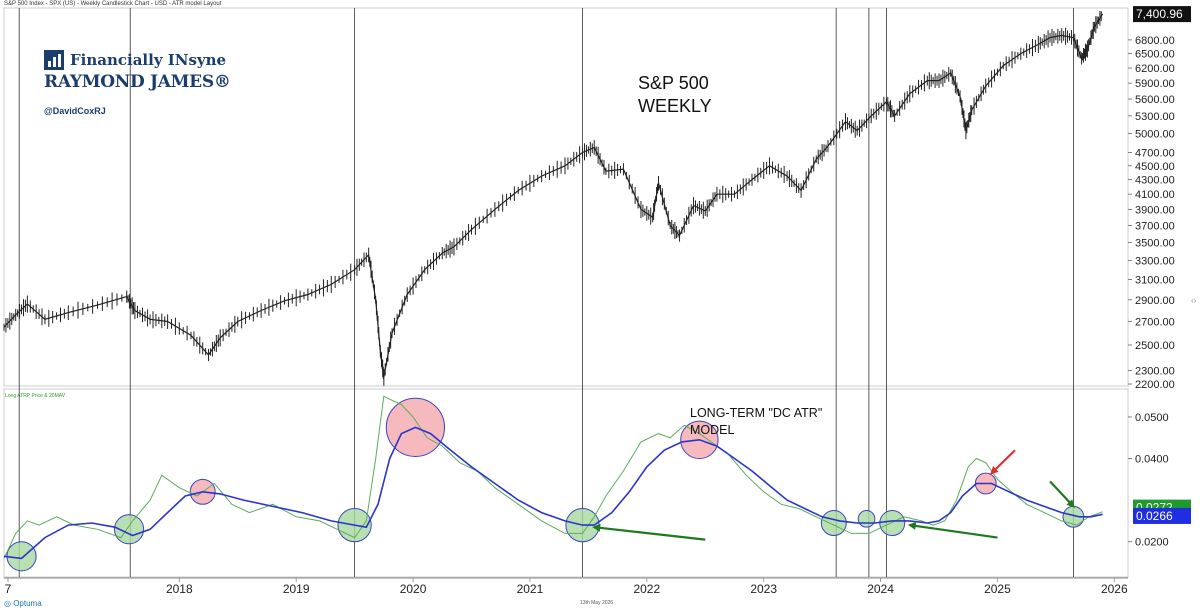 The width and height of the screenshot is (1200, 611). I want to click on atr-ma-last-value-bg, so click(1162, 515).